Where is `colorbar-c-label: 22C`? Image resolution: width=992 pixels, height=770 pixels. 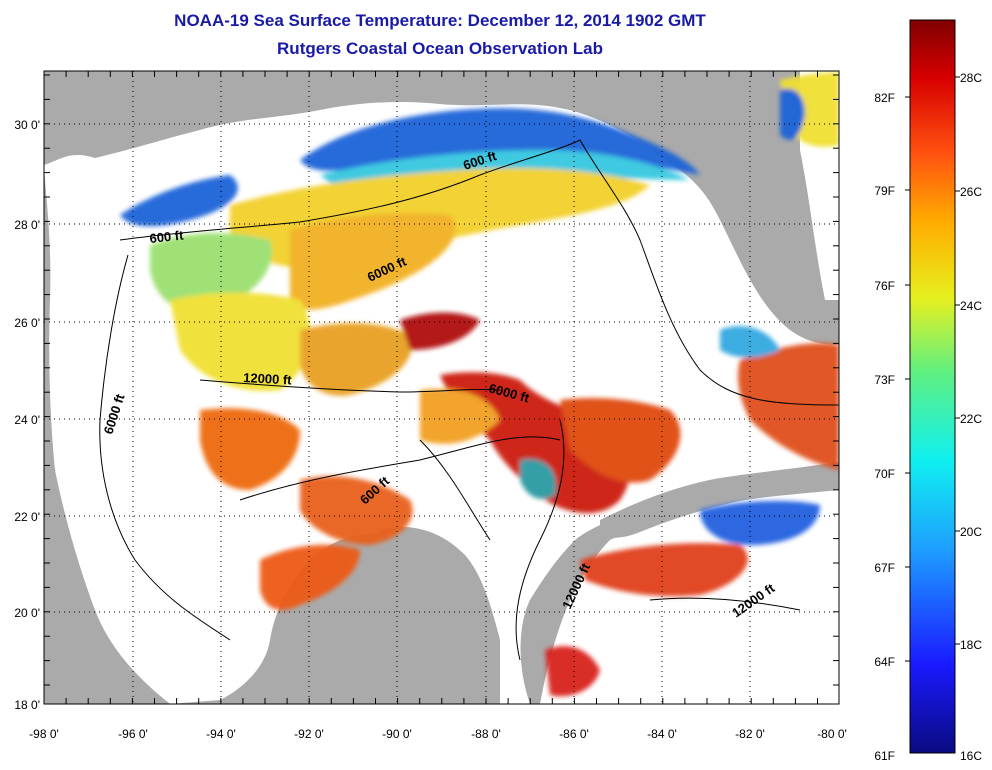
colorbar-c-label: 22C is located at coordinates (971, 419).